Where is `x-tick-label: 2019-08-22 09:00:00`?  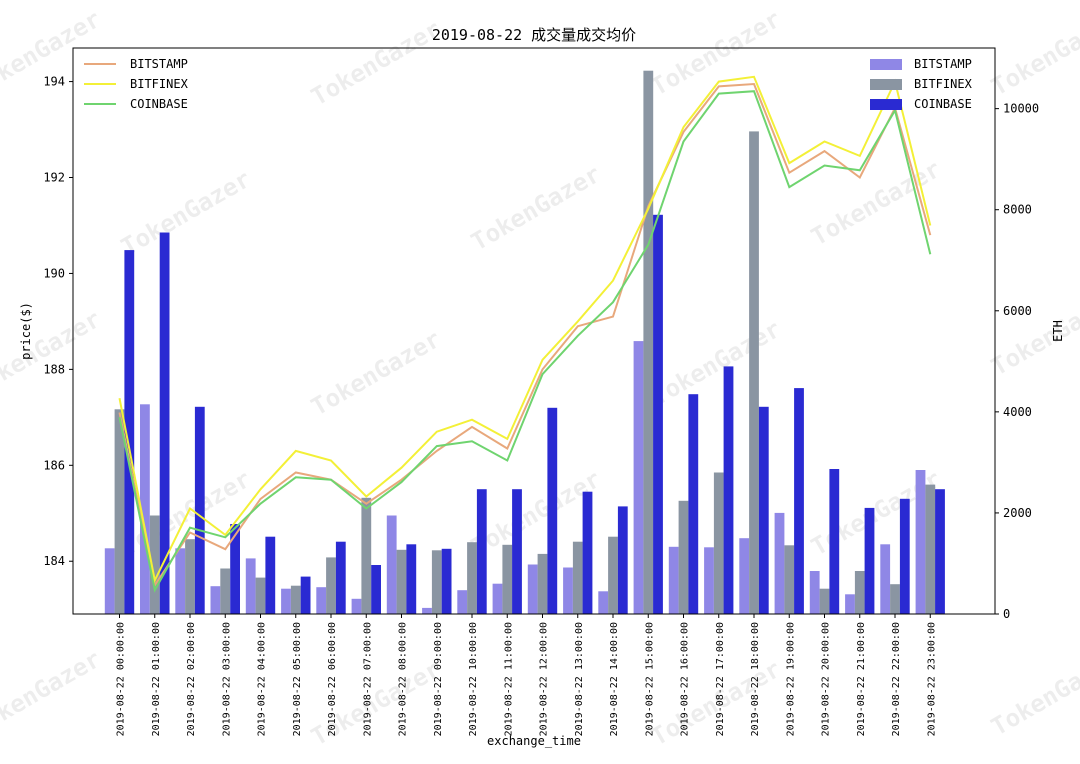
x-tick-label: 2019-08-22 09:00:00 is located at coordinates (438, 679).